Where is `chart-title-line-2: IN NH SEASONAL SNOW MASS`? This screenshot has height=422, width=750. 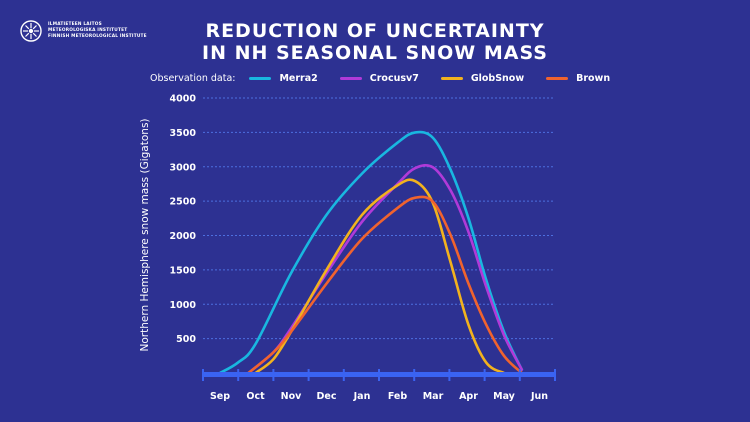
chart-title-line-2: IN NH SEASONAL SNOW MASS is located at coordinates (375, 53).